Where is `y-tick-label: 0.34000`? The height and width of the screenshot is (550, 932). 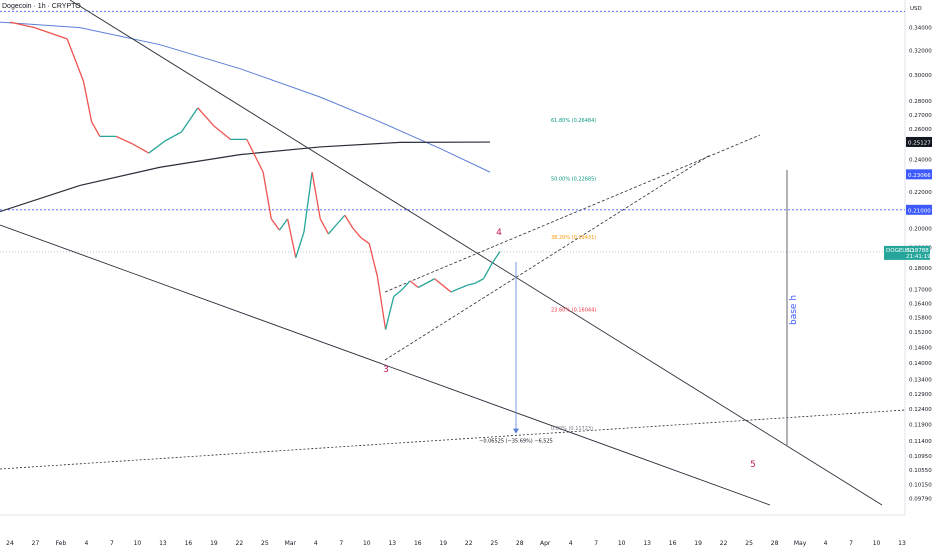 y-tick-label: 0.34000 is located at coordinates (920, 29).